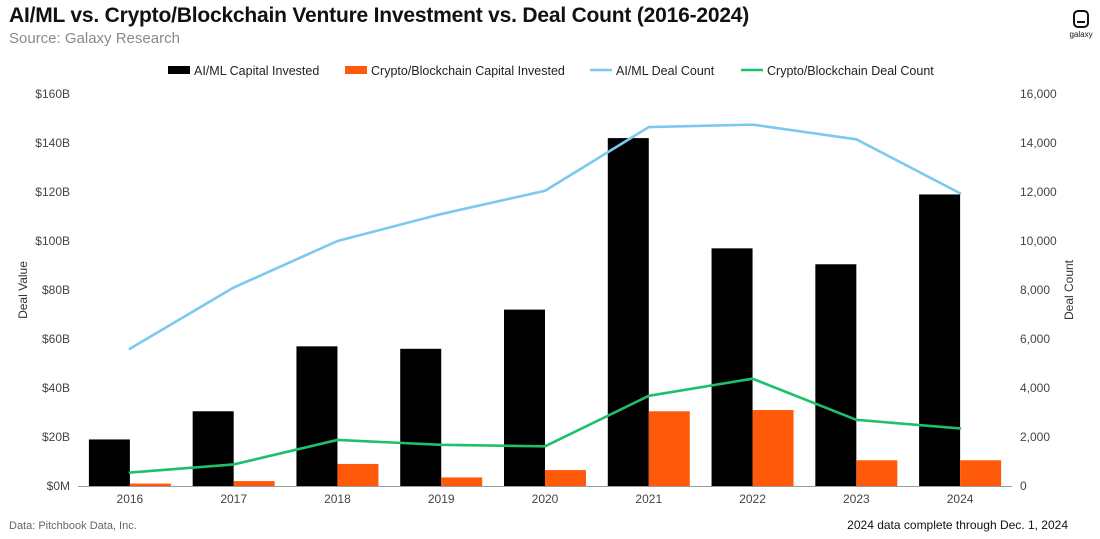 The width and height of the screenshot is (1100, 539). I want to click on y2-axis-tick-label: 0, so click(1023, 486).